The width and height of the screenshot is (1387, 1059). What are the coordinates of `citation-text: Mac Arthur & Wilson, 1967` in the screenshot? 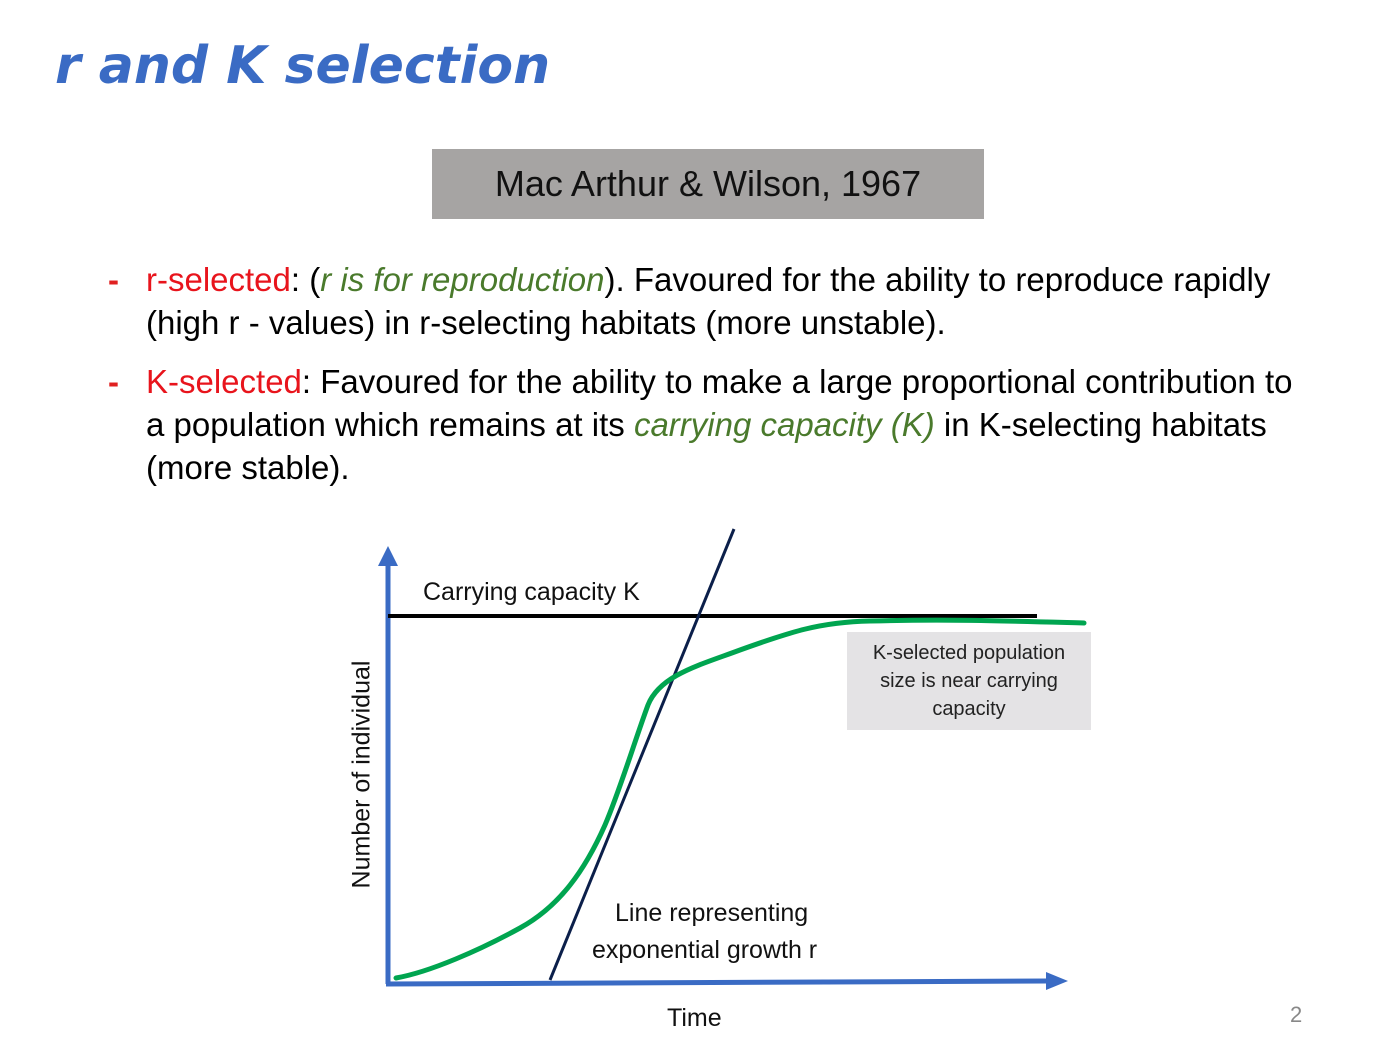 It's located at (708, 183).